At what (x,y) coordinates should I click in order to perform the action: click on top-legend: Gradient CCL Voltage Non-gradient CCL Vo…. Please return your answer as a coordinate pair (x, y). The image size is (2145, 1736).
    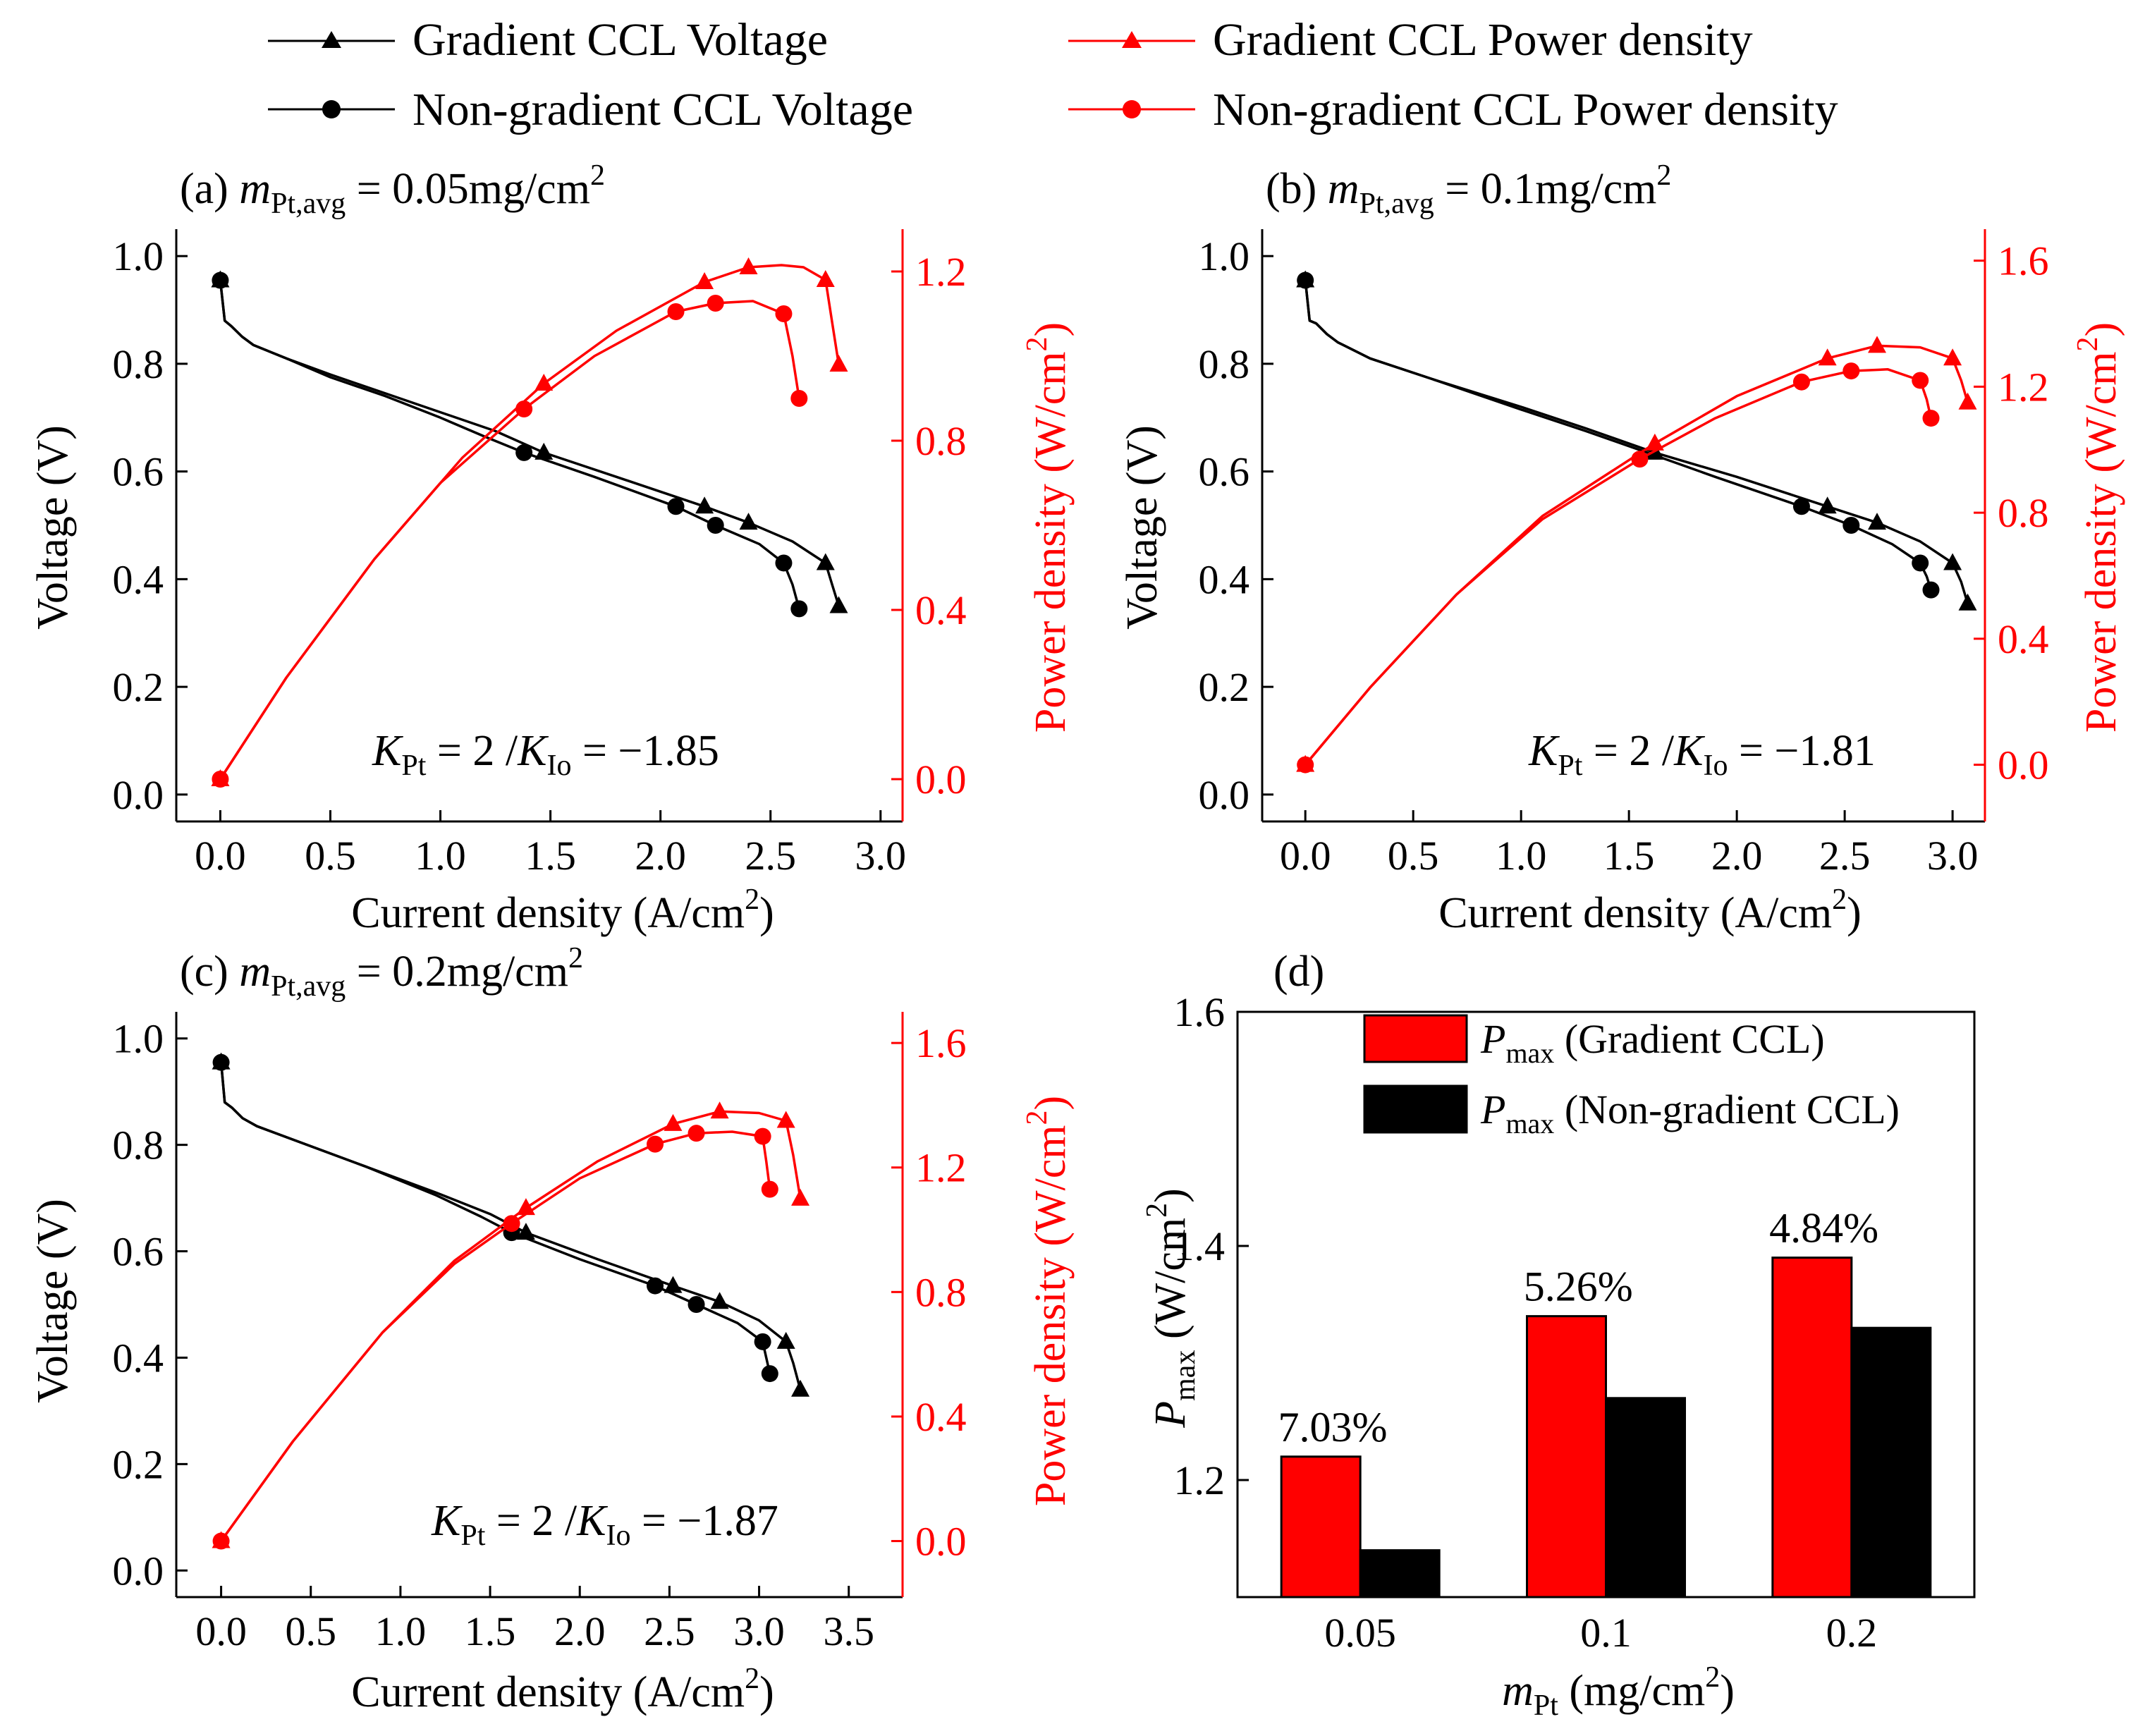
    Looking at the image, I should click on (1053, 74).